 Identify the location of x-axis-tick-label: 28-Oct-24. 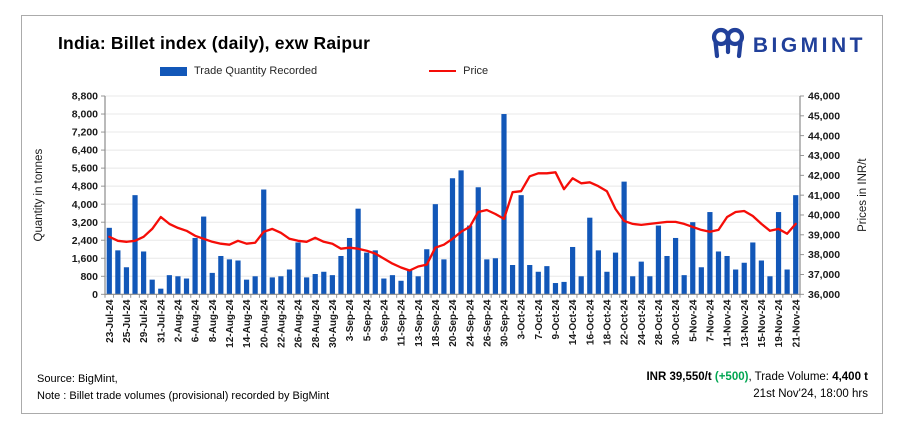
(659, 322).